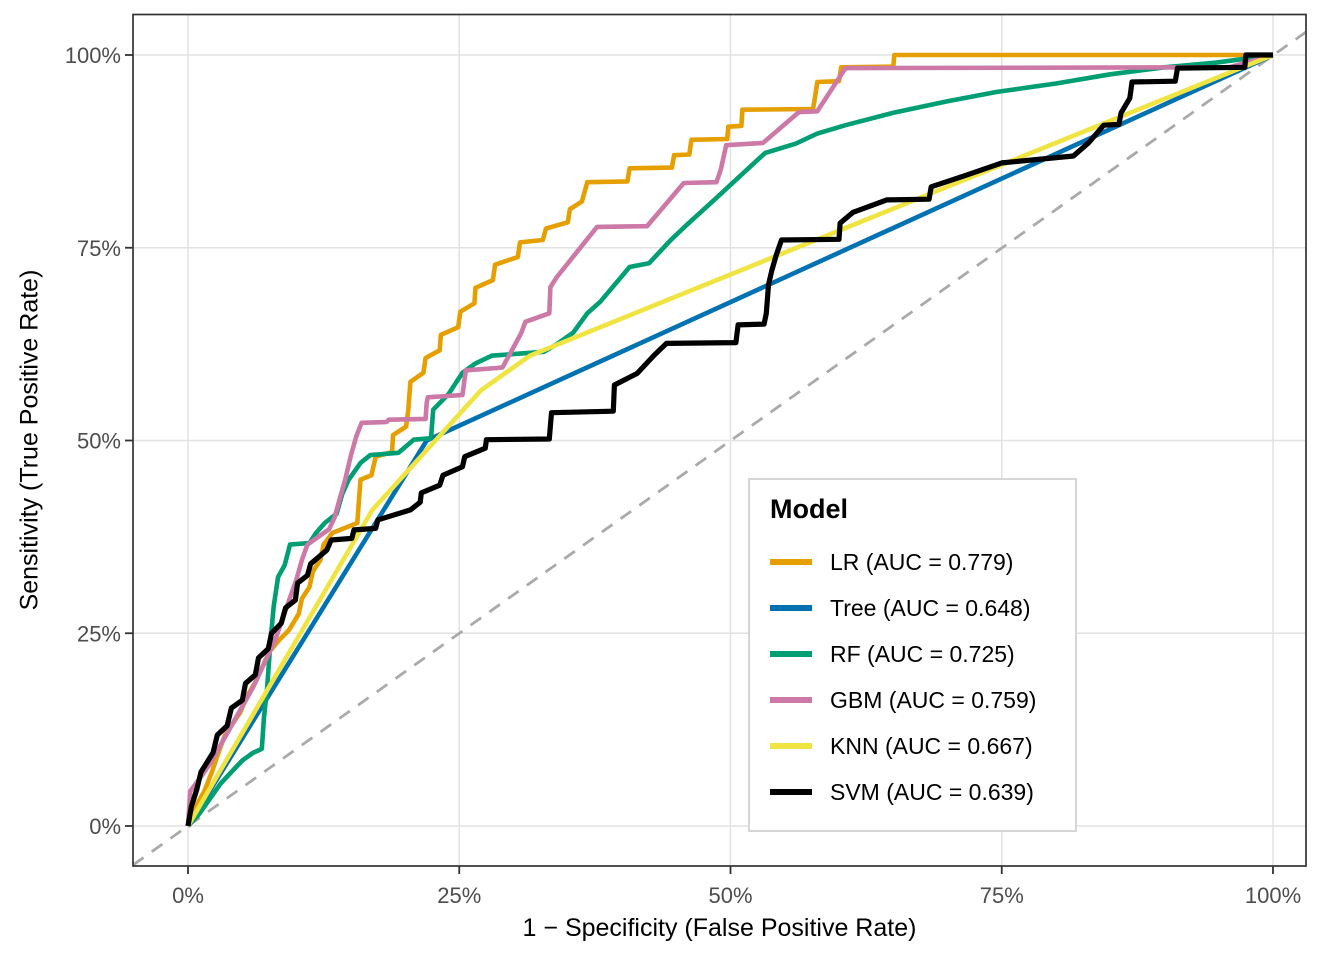 Image resolution: width=1344 pixels, height=960 pixels. Describe the element at coordinates (930, 607) in the screenshot. I see `legend-label-Tree: Tree (AUC = 0.648)` at that location.